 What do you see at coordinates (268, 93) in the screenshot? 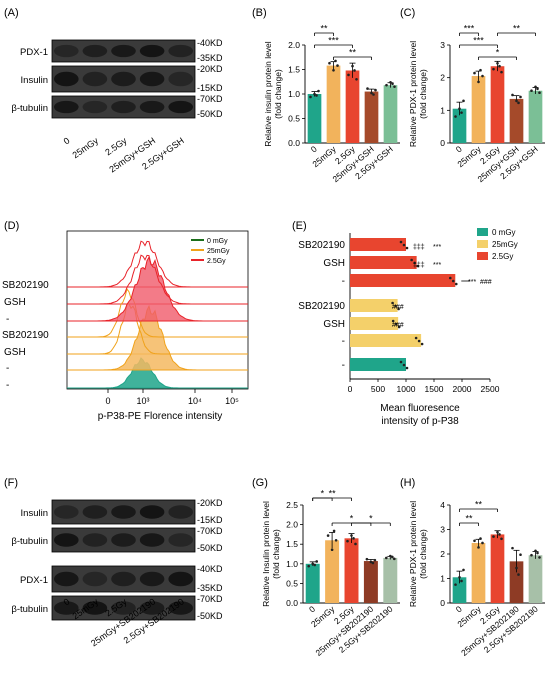
I see `y-axis-title: Relative insulin protein level` at bounding box center [268, 93].